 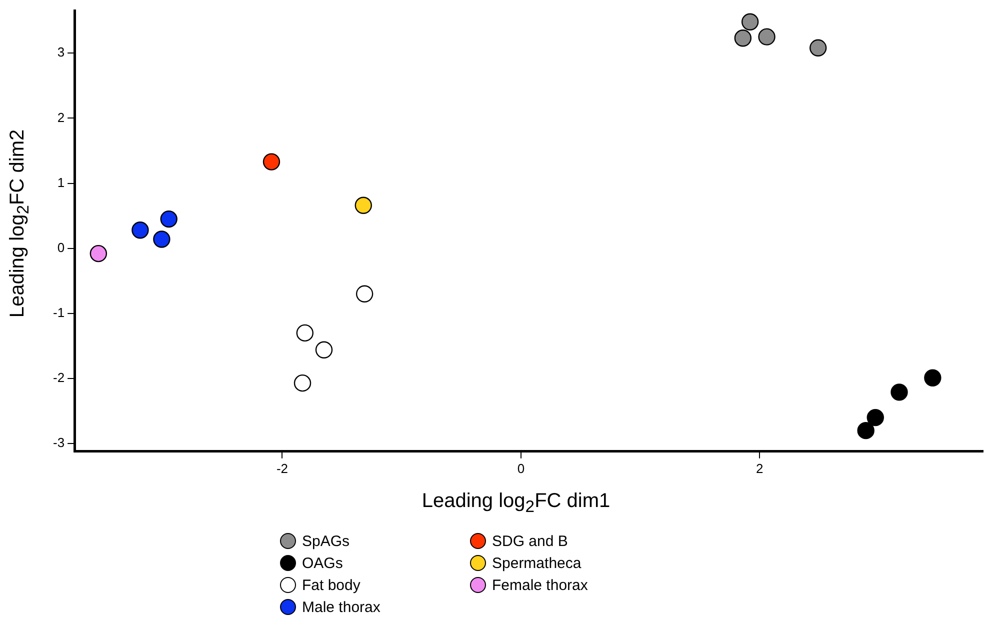 What do you see at coordinates (530, 542) in the screenshot?
I see `legend-label: SDG and B` at bounding box center [530, 542].